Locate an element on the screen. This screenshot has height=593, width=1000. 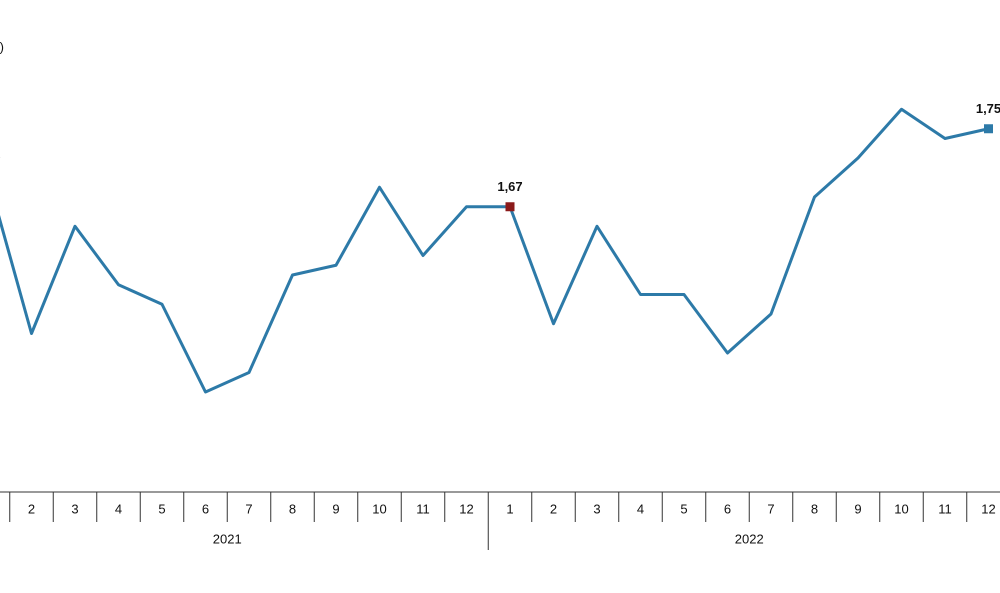
year-label: 2022 is located at coordinates (749, 538).